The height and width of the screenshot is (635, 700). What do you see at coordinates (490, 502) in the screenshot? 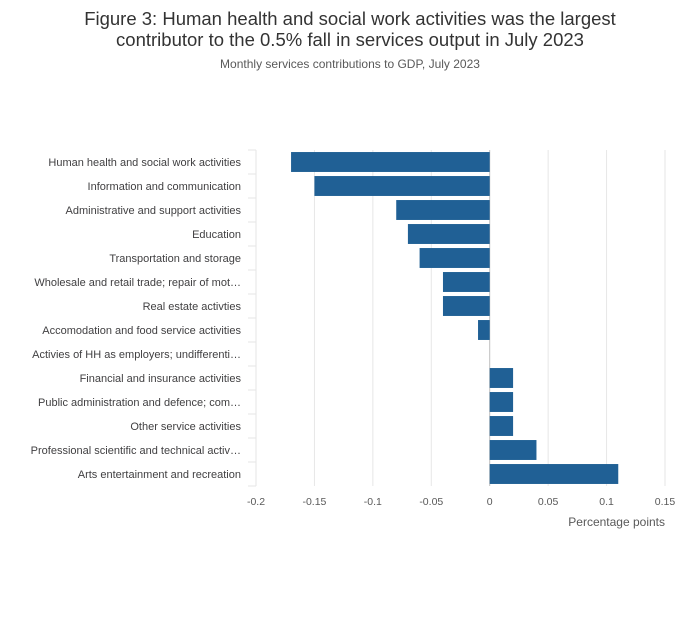
I see `x-tick-label: 0` at bounding box center [490, 502].